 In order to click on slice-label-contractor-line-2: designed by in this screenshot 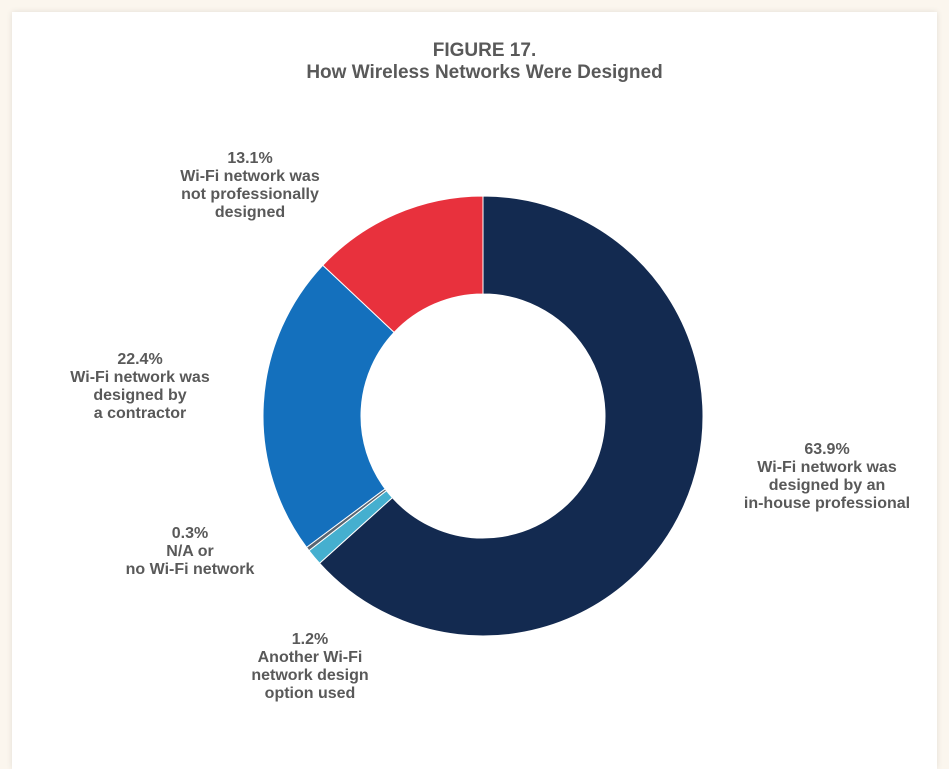, I will do `click(140, 395)`.